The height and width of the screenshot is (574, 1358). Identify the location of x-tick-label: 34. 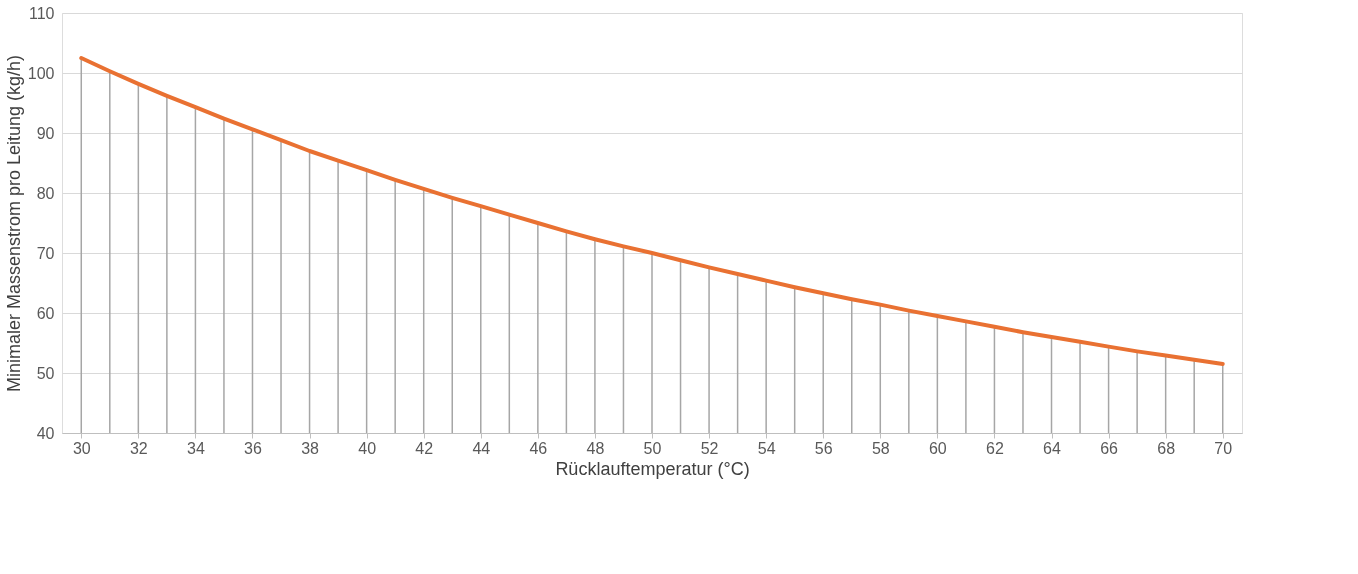
(196, 448).